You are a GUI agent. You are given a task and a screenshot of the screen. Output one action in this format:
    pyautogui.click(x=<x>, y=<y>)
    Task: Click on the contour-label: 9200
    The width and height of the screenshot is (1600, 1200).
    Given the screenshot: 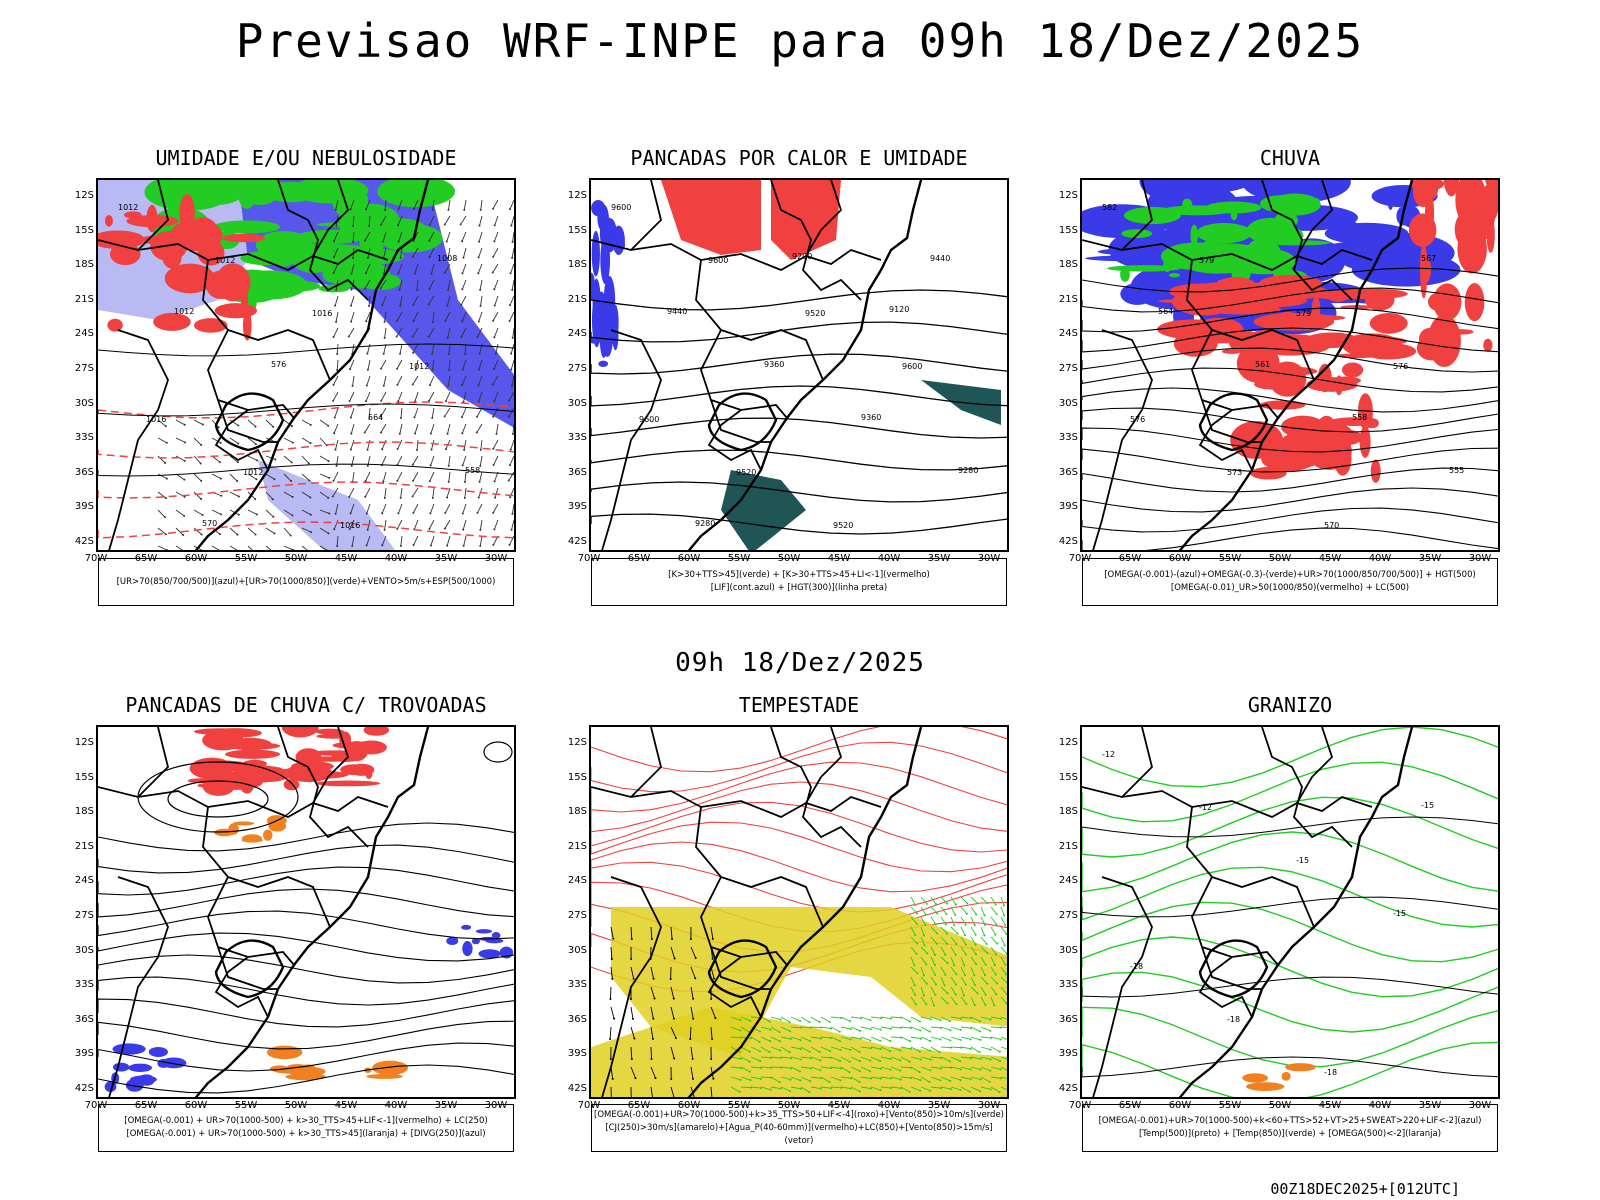 What is the action you would take?
    pyautogui.click(x=802, y=256)
    